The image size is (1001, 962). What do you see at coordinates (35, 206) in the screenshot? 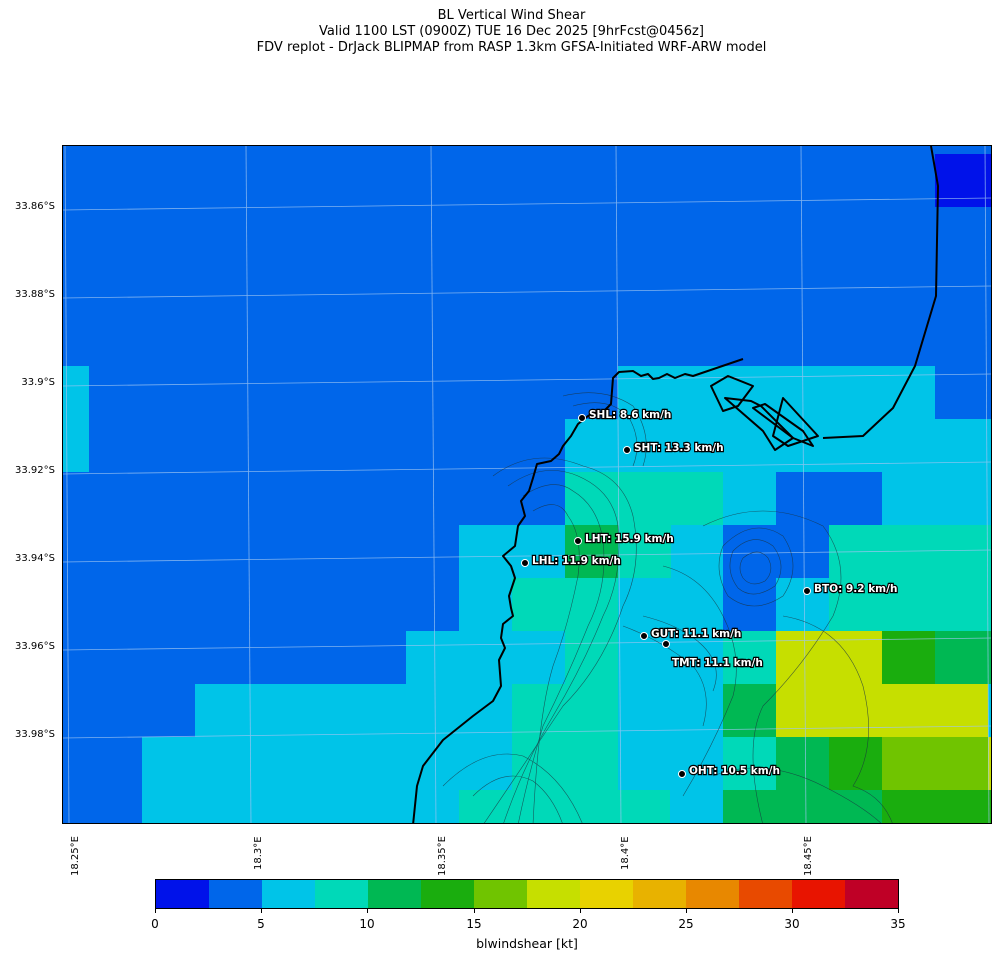
I see `lat-label-33-86: 33.86°S` at bounding box center [35, 206].